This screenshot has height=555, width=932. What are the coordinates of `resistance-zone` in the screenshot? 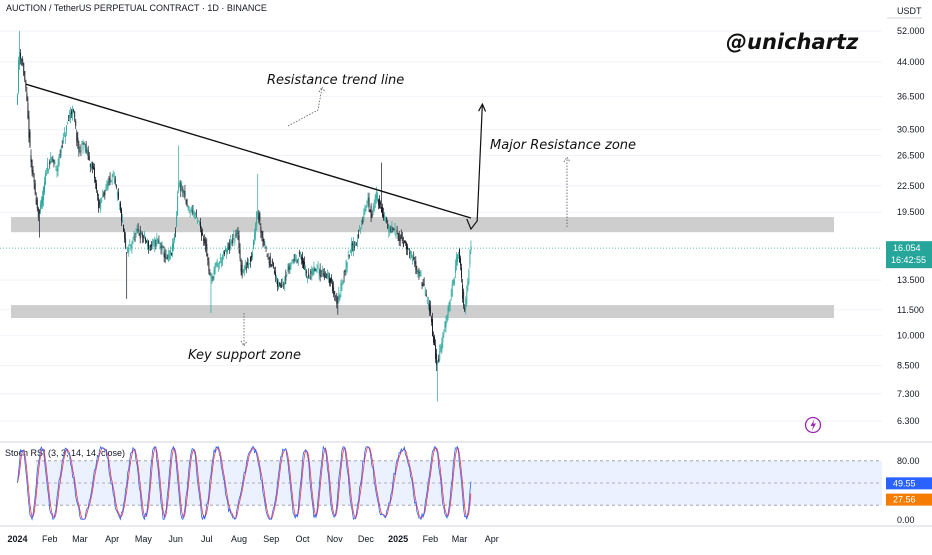 It's located at (422, 225).